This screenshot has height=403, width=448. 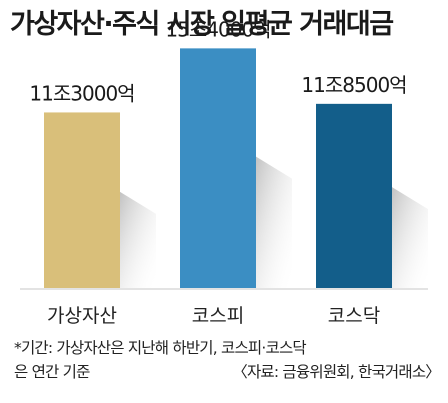 I want to click on footnote-line-2: 은 연간 기준, so click(x=52, y=372).